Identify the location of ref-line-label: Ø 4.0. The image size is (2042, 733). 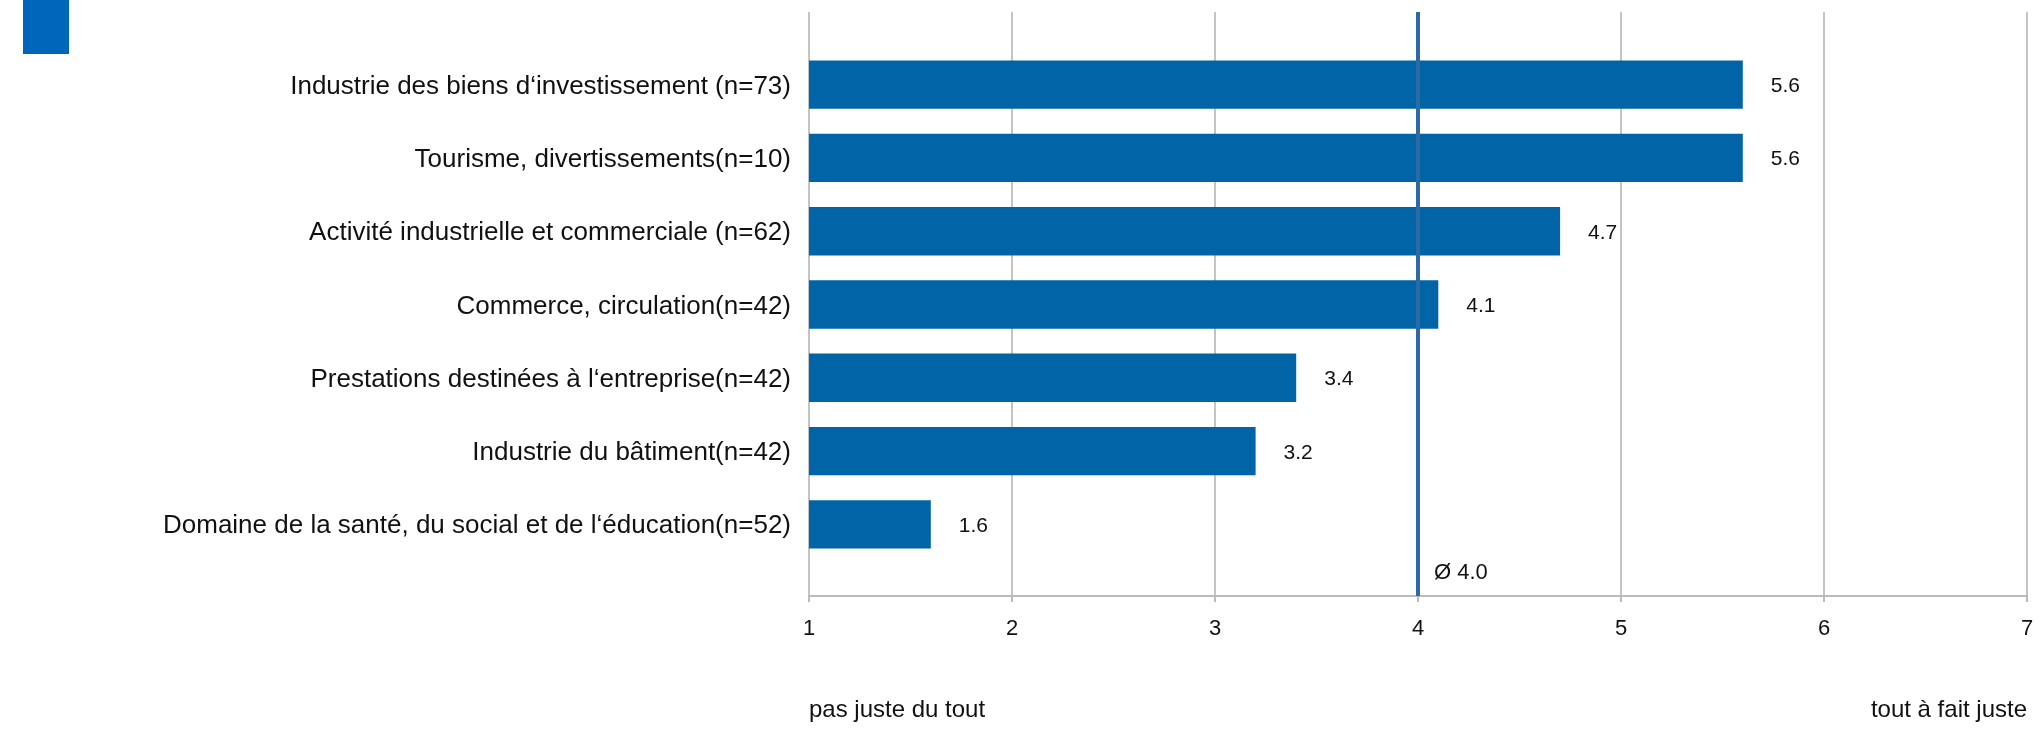
(1461, 571).